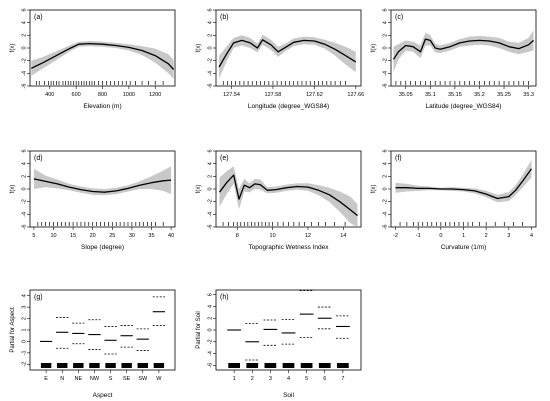  Describe the element at coordinates (314, 95) in the screenshot. I see `x-tick-label: 127.62` at that location.